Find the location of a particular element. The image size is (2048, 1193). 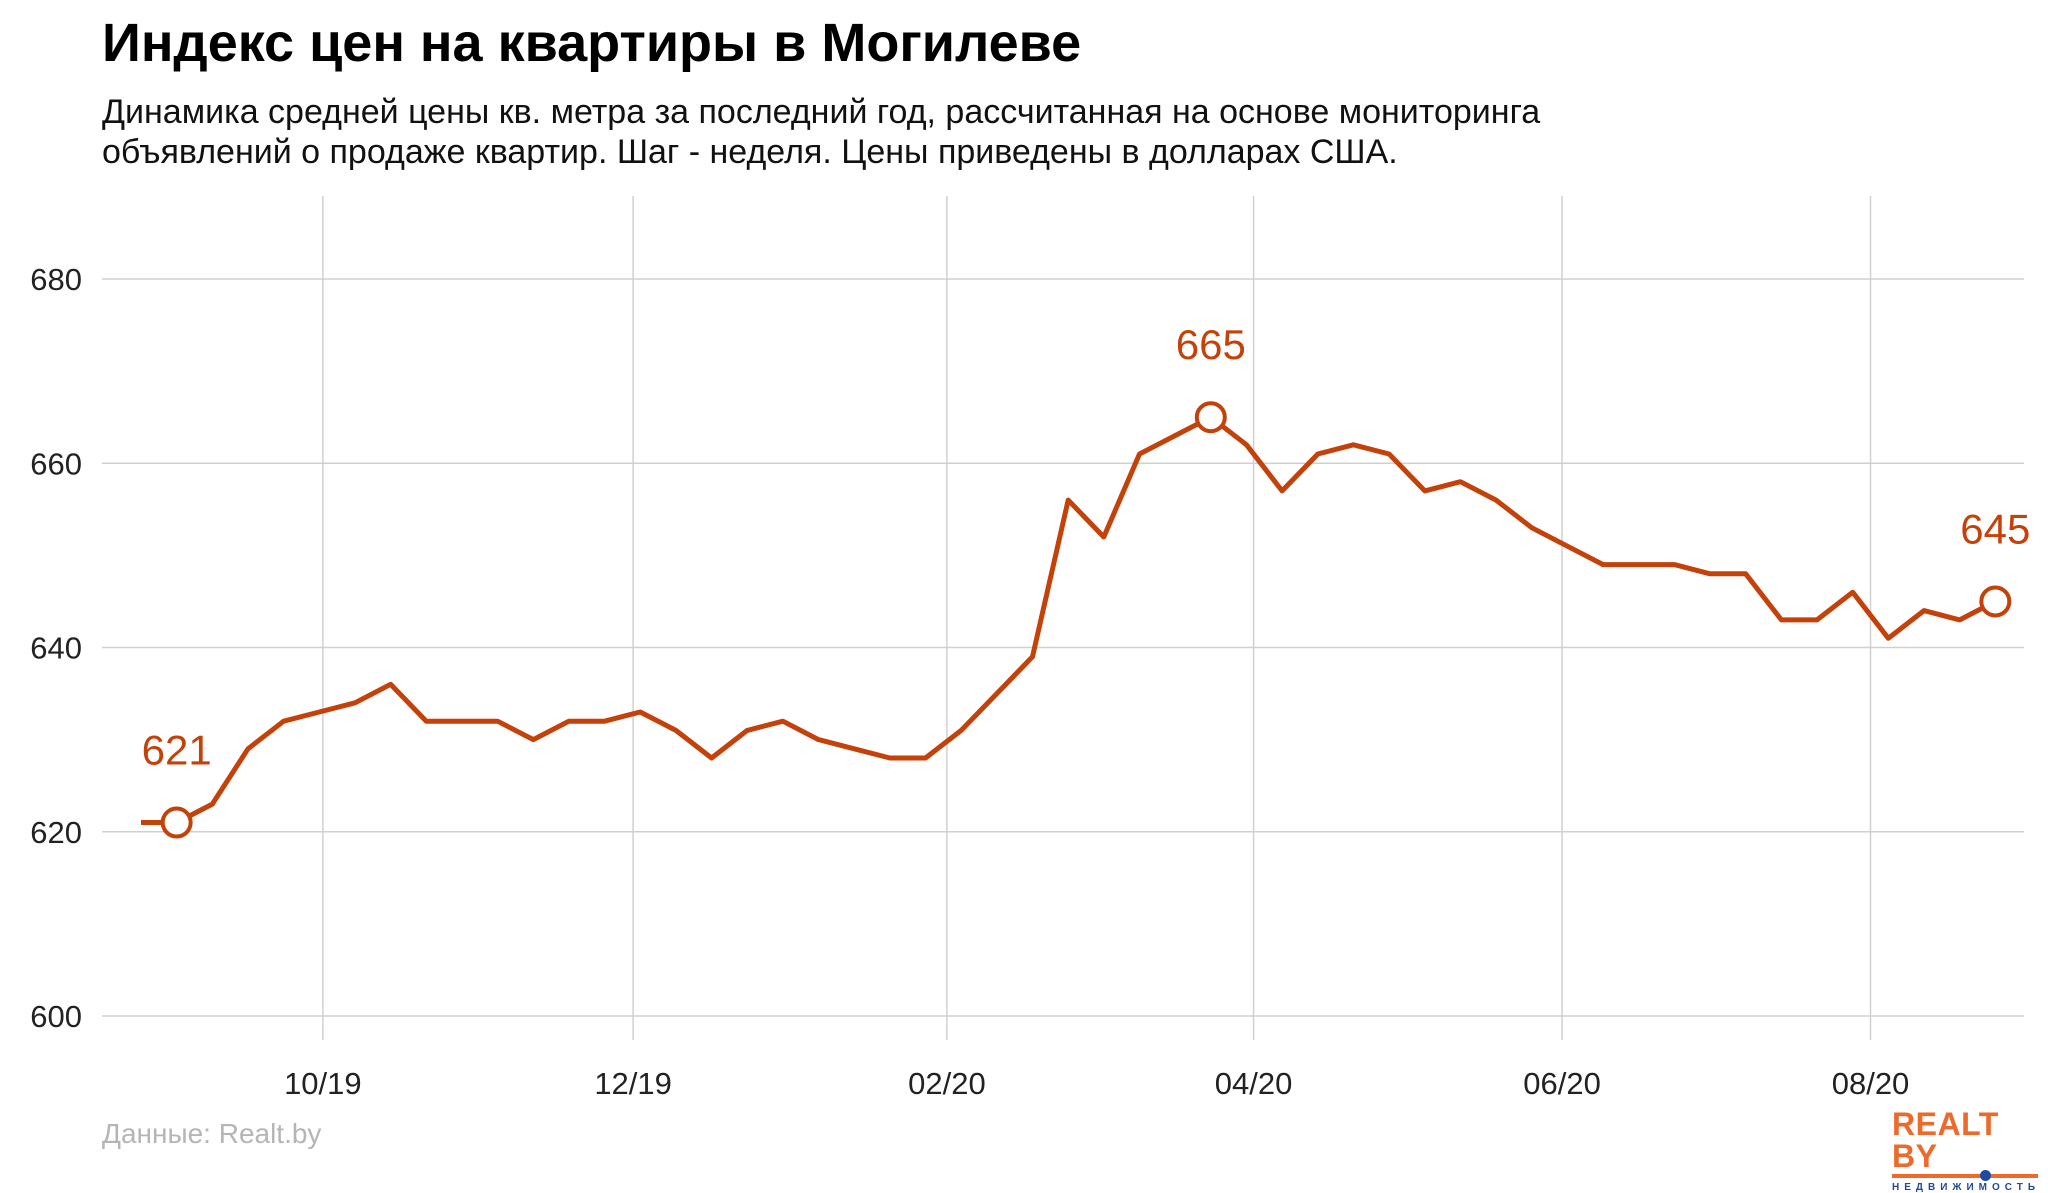

y-tick-label: 680 is located at coordinates (56, 279).